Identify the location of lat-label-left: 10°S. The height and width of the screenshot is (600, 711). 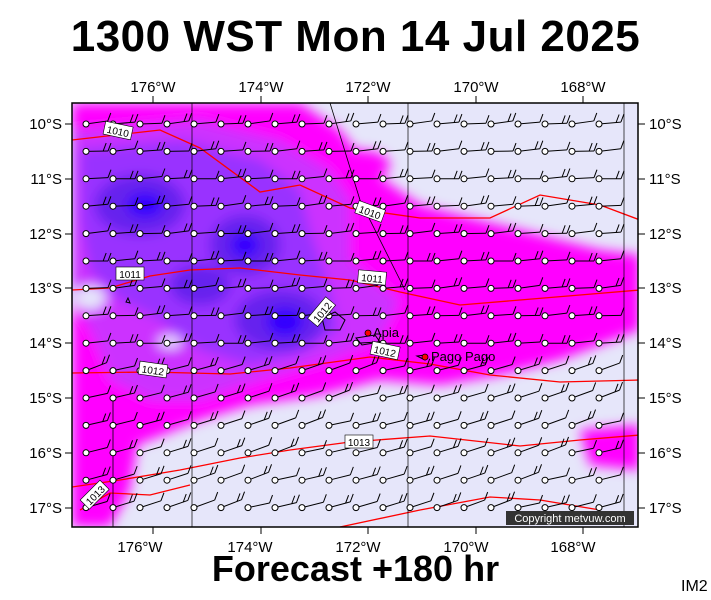
(45, 124).